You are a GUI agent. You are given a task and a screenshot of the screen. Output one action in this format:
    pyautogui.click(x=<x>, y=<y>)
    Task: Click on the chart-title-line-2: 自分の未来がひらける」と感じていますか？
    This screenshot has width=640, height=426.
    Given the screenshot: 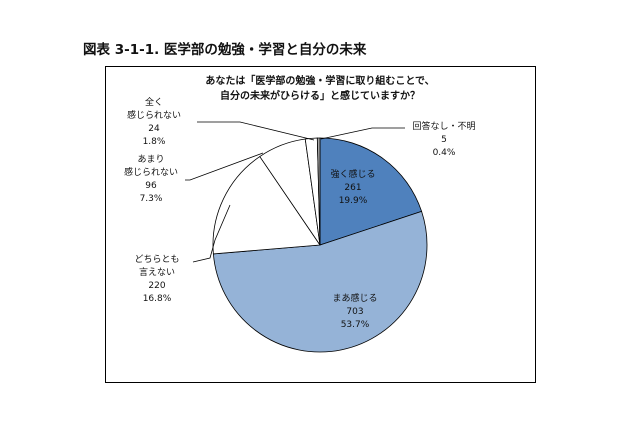 What is the action you would take?
    pyautogui.click(x=320, y=96)
    